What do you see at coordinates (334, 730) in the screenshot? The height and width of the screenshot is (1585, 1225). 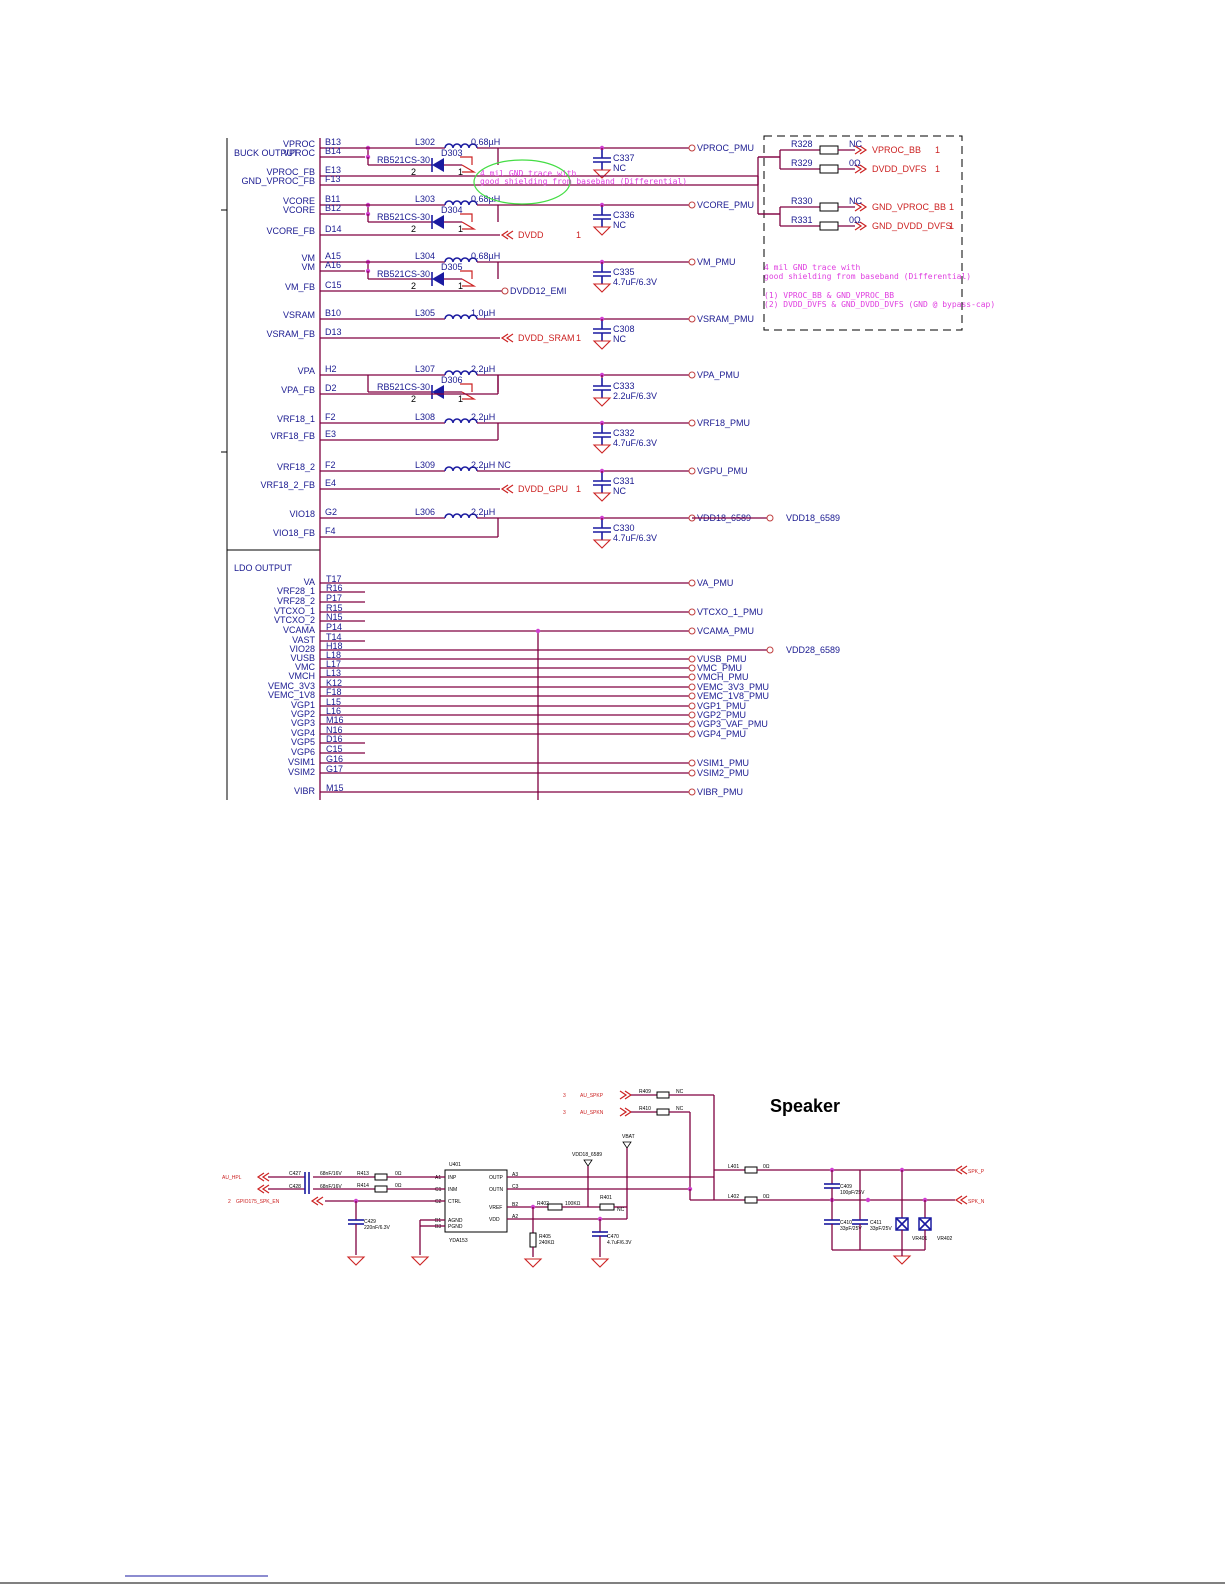 I see `ldo-pin-number: N16` at bounding box center [334, 730].